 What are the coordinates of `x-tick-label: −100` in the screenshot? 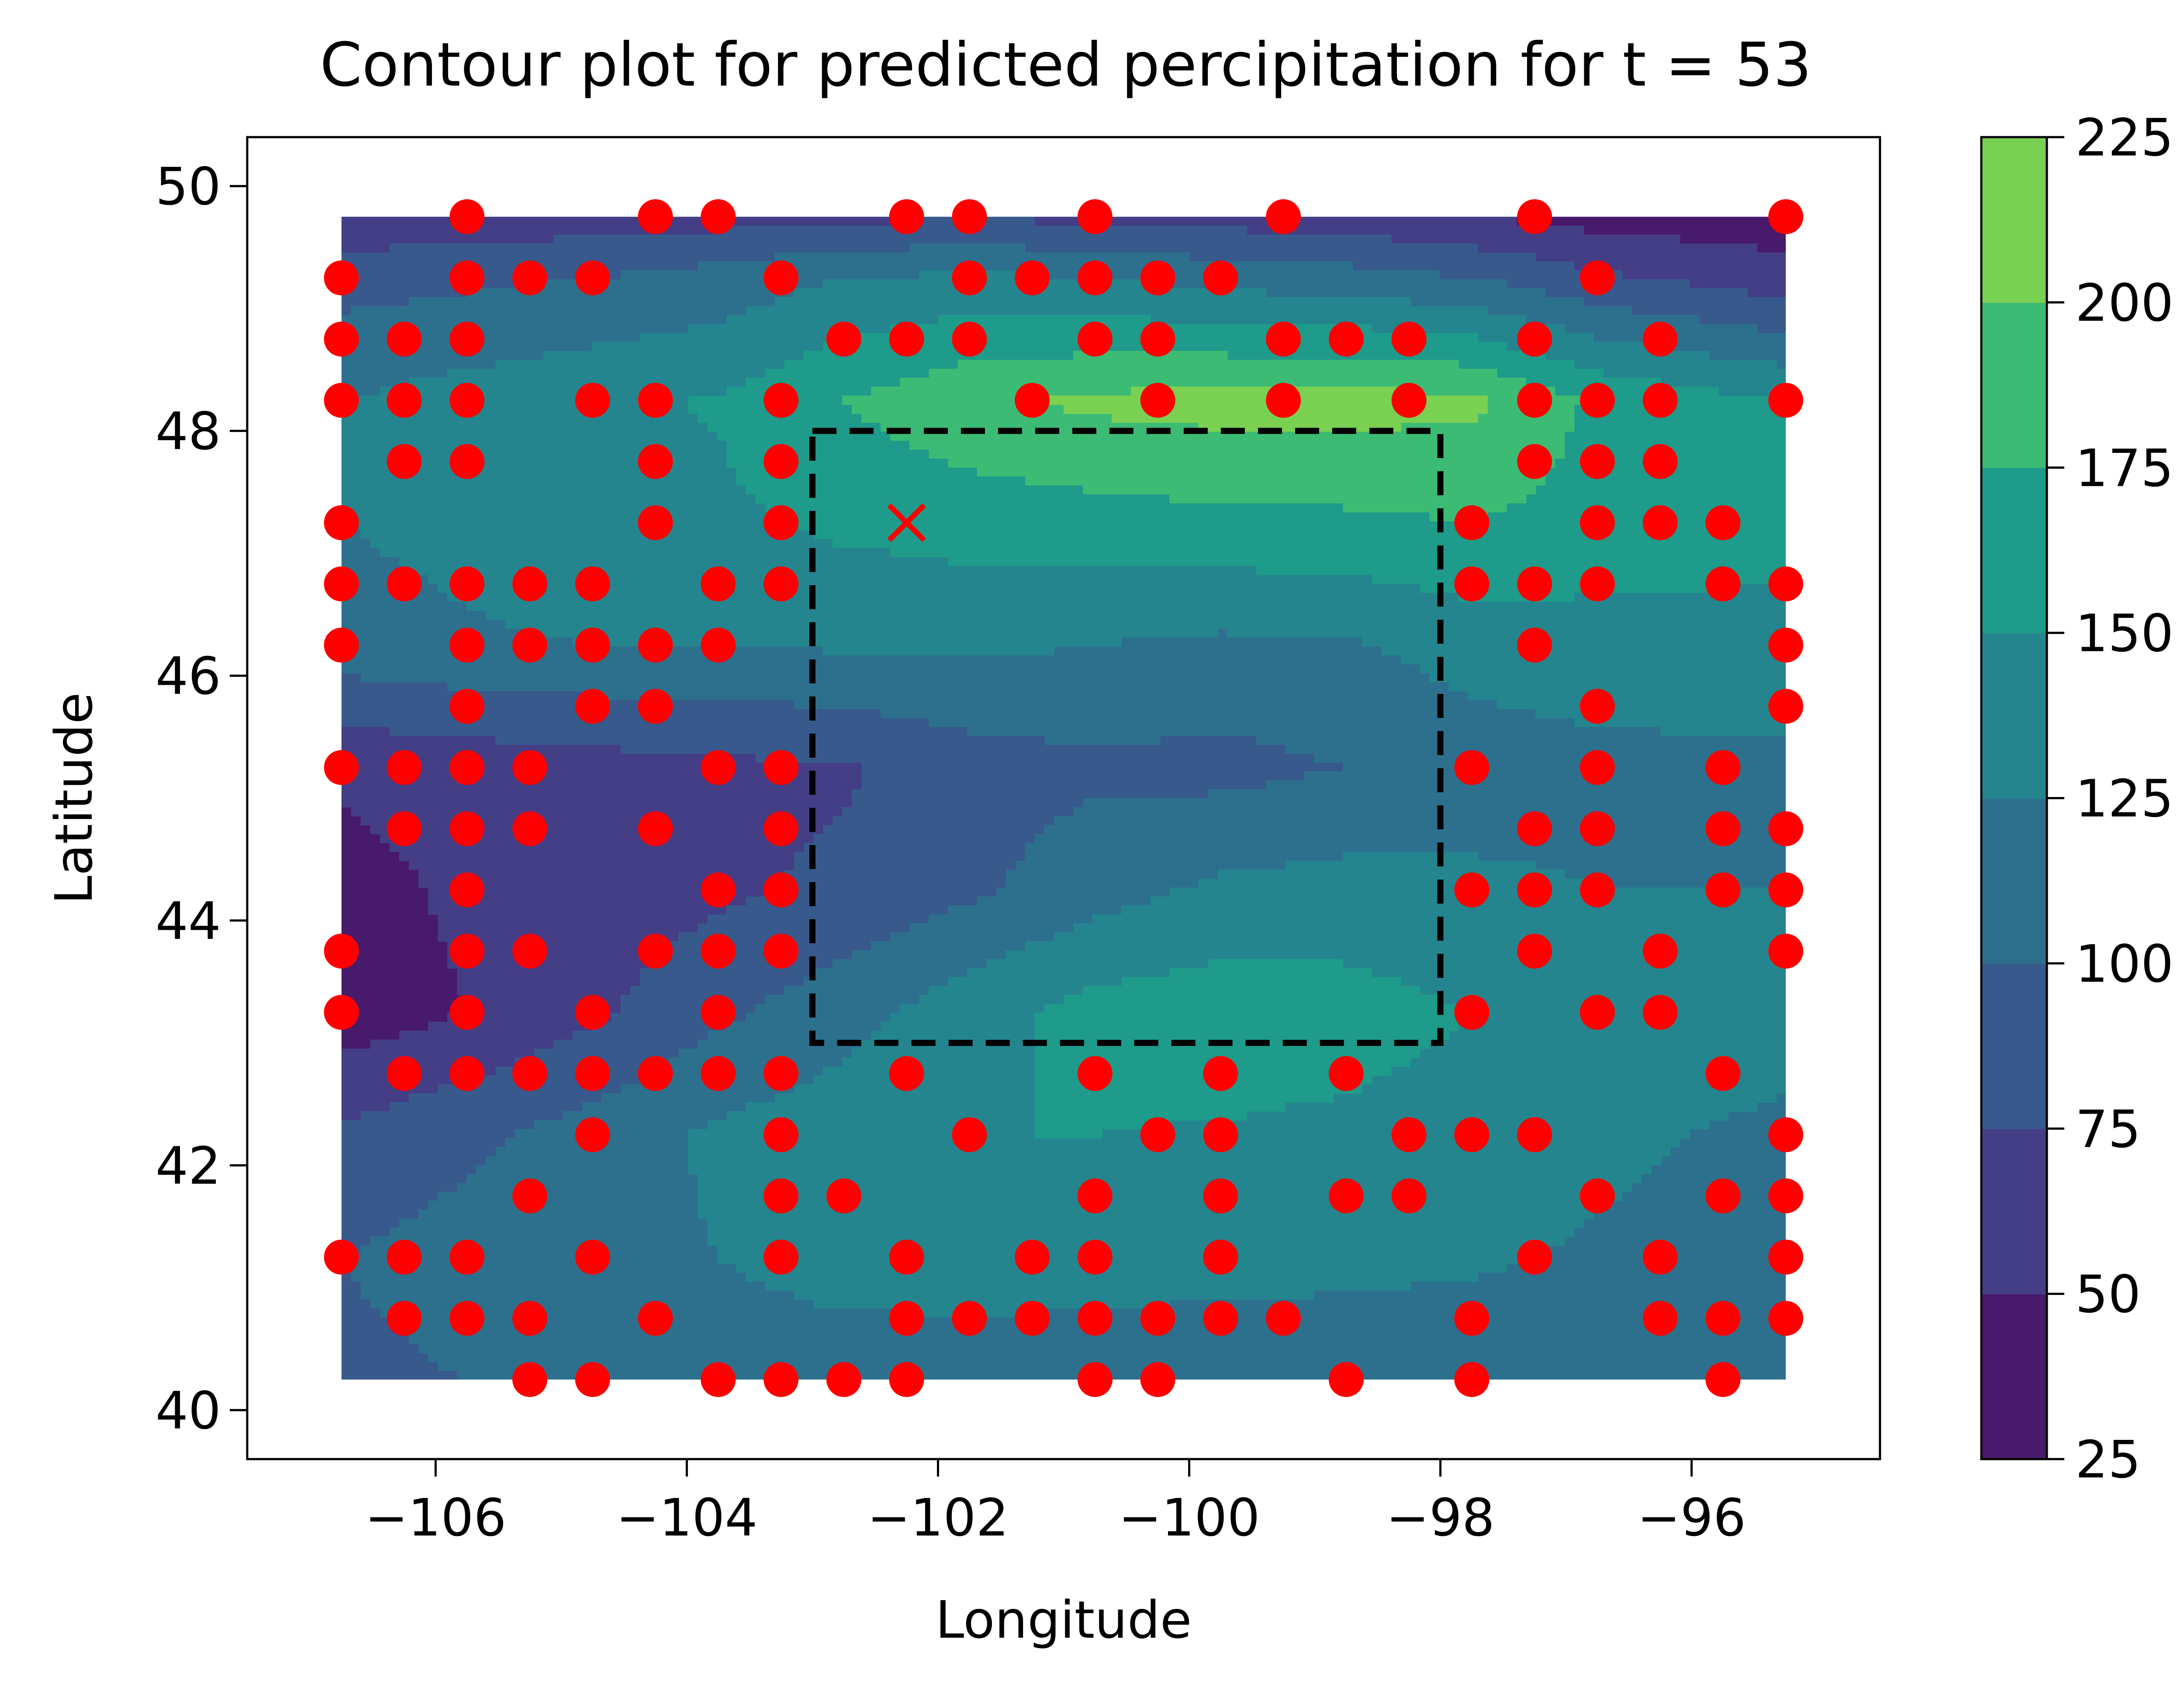 It's located at (1189, 1517).